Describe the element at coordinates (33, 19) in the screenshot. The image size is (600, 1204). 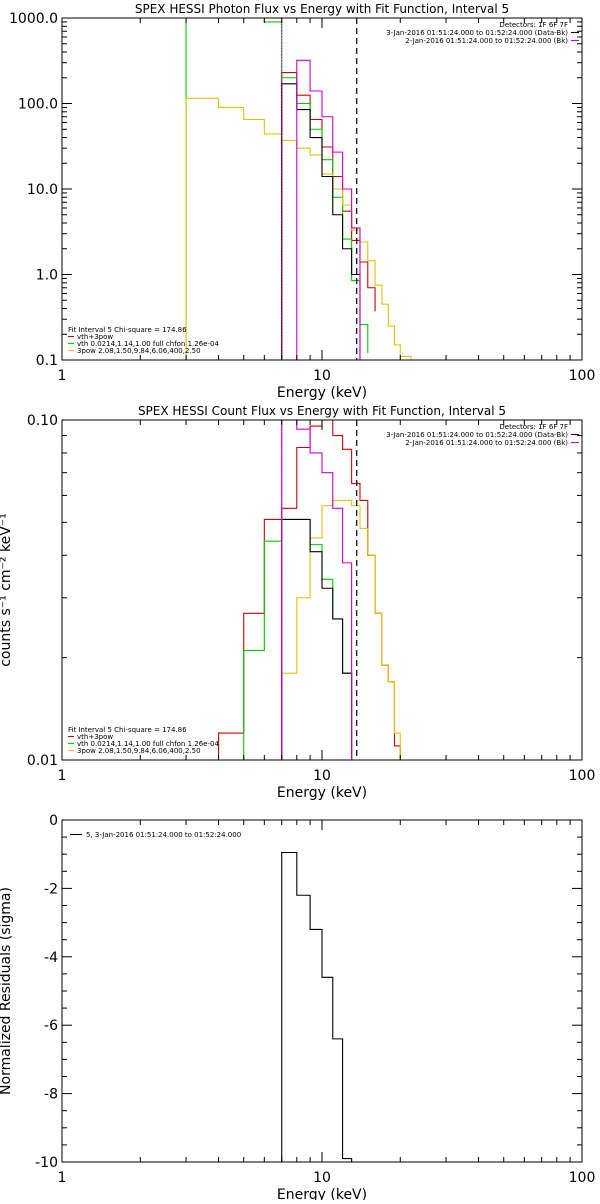
I see `y-tick-label: 1000.0` at that location.